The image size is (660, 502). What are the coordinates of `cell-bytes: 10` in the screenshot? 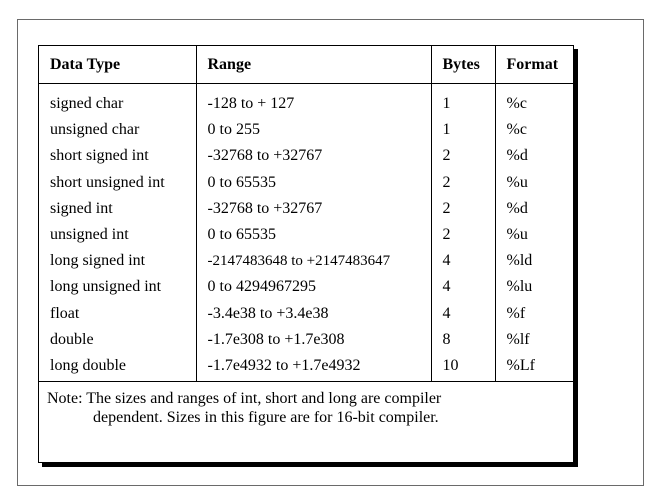 It's located at (462, 367).